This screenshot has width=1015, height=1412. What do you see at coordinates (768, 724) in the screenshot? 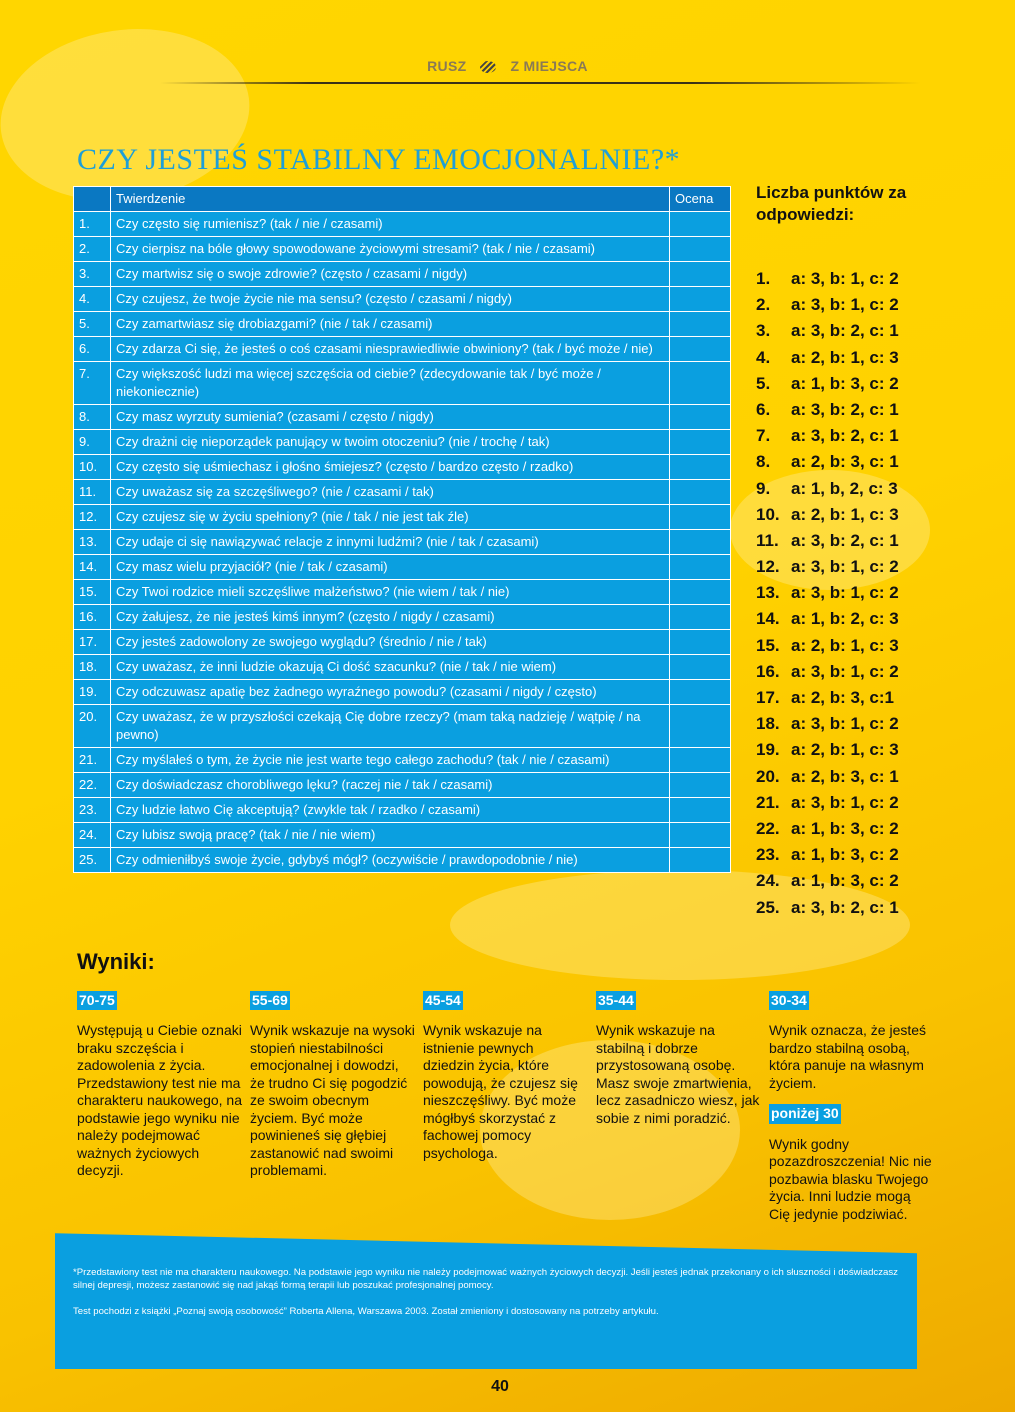
I see `scoring-number: 18.` at bounding box center [768, 724].